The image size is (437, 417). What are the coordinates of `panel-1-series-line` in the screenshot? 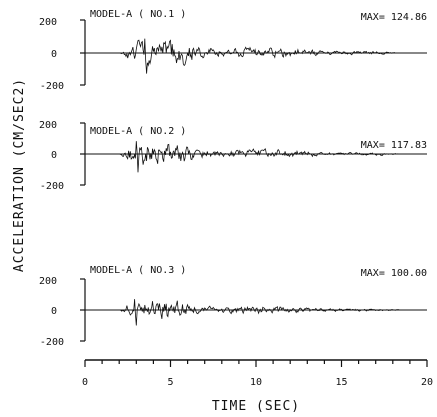 It's located at (256, 56).